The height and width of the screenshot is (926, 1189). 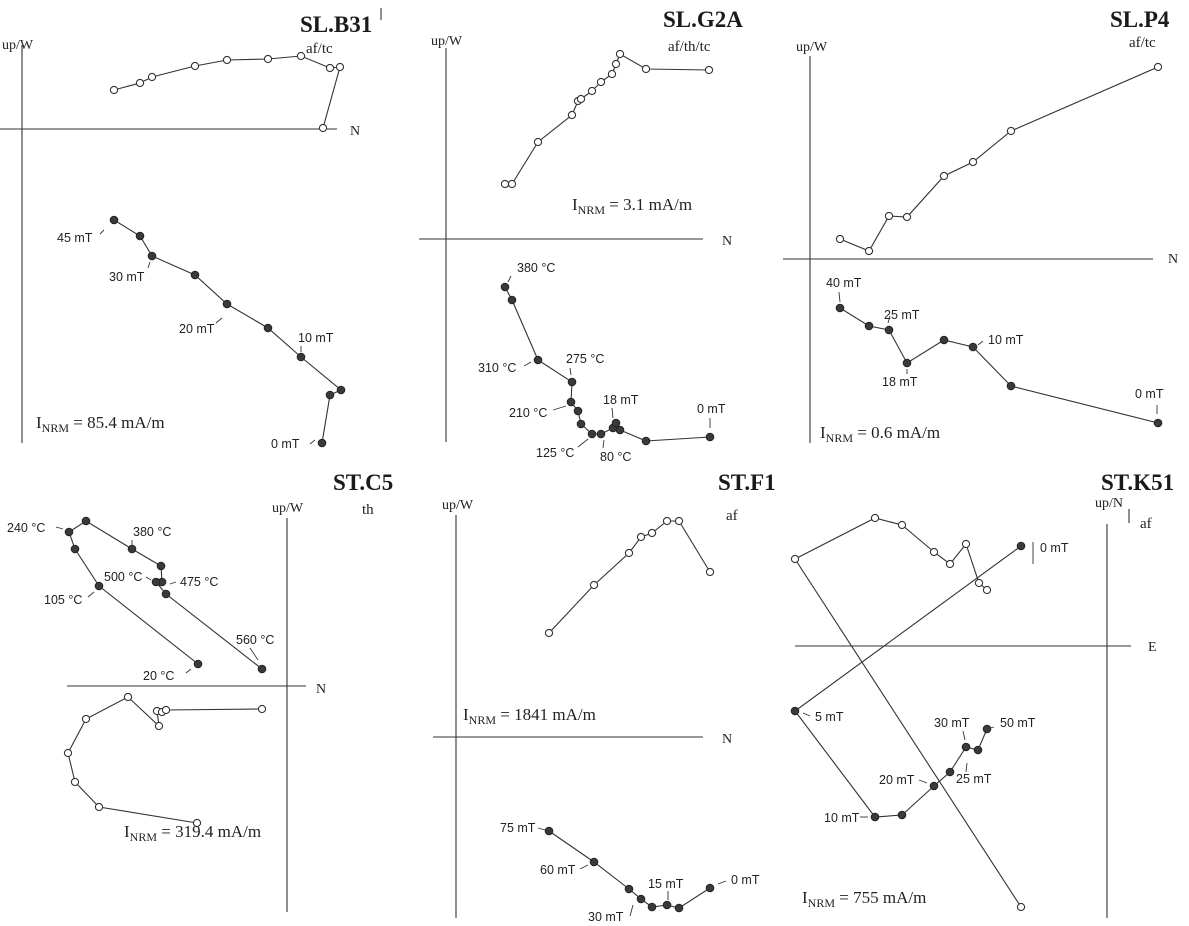 What do you see at coordinates (727, 241) in the screenshot?
I see `horizontal-axis-label: N` at bounding box center [727, 241].